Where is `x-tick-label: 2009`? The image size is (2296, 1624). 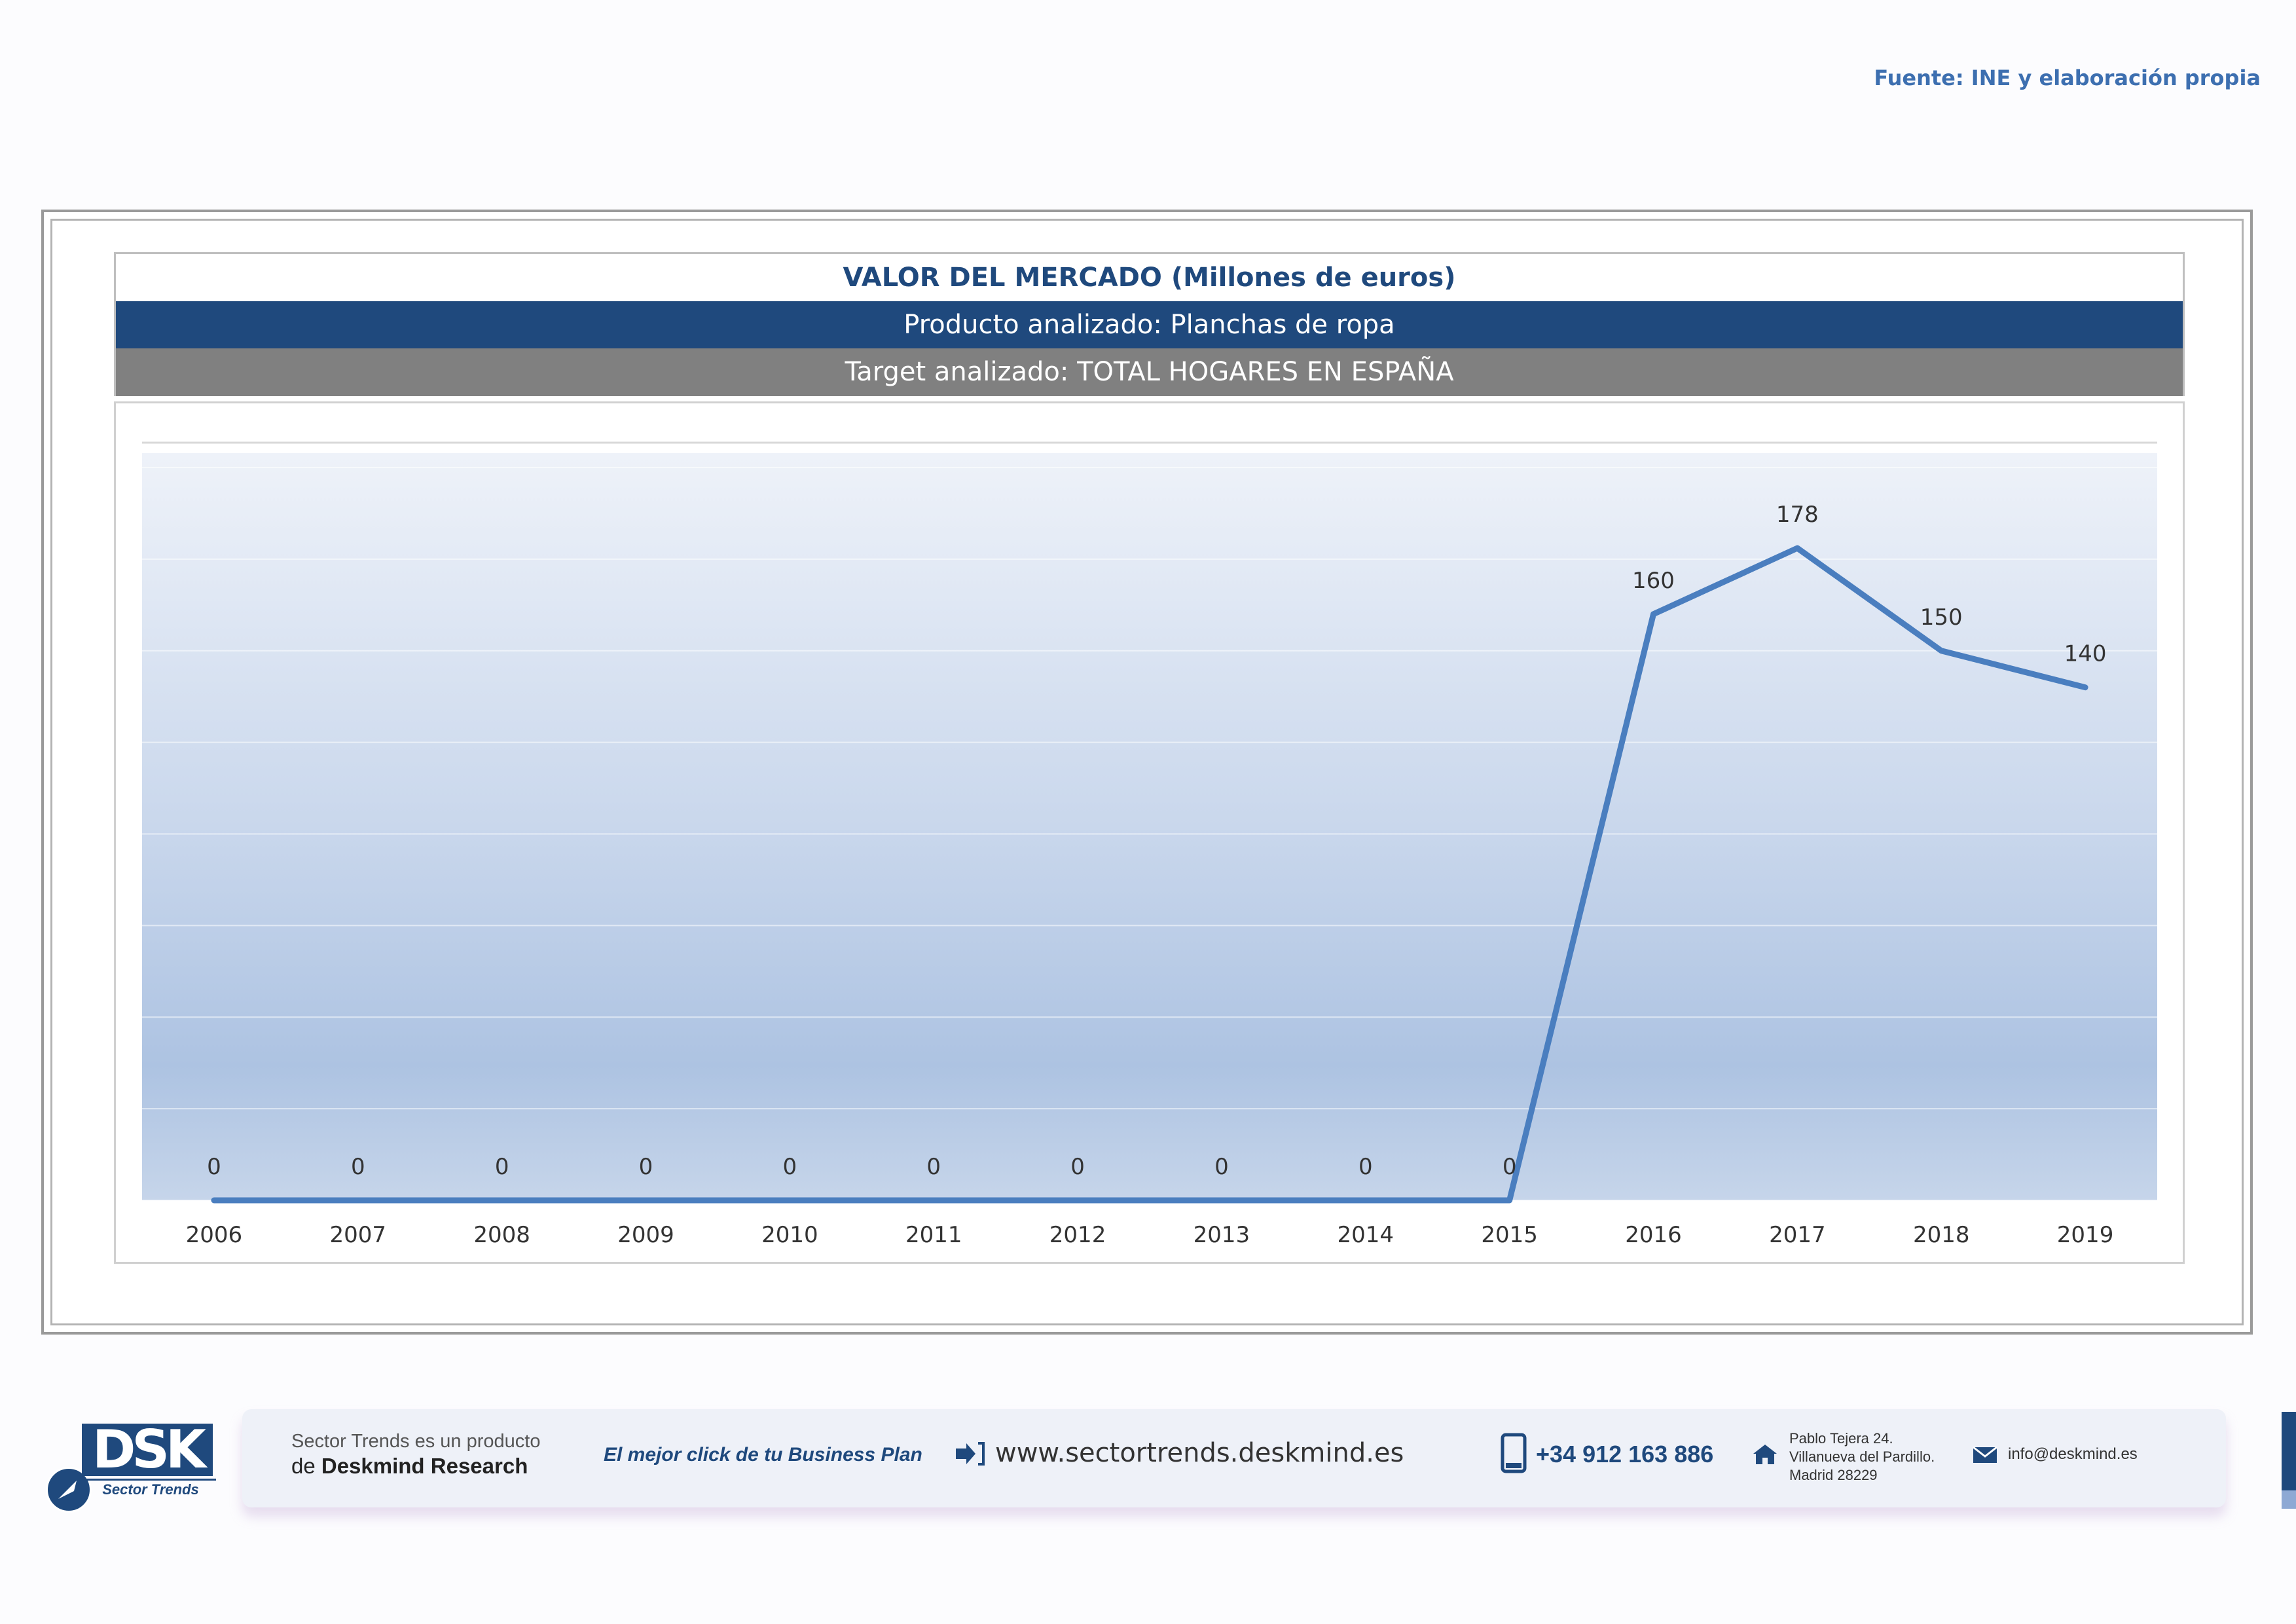
x-tick-label: 2009 is located at coordinates (645, 1235).